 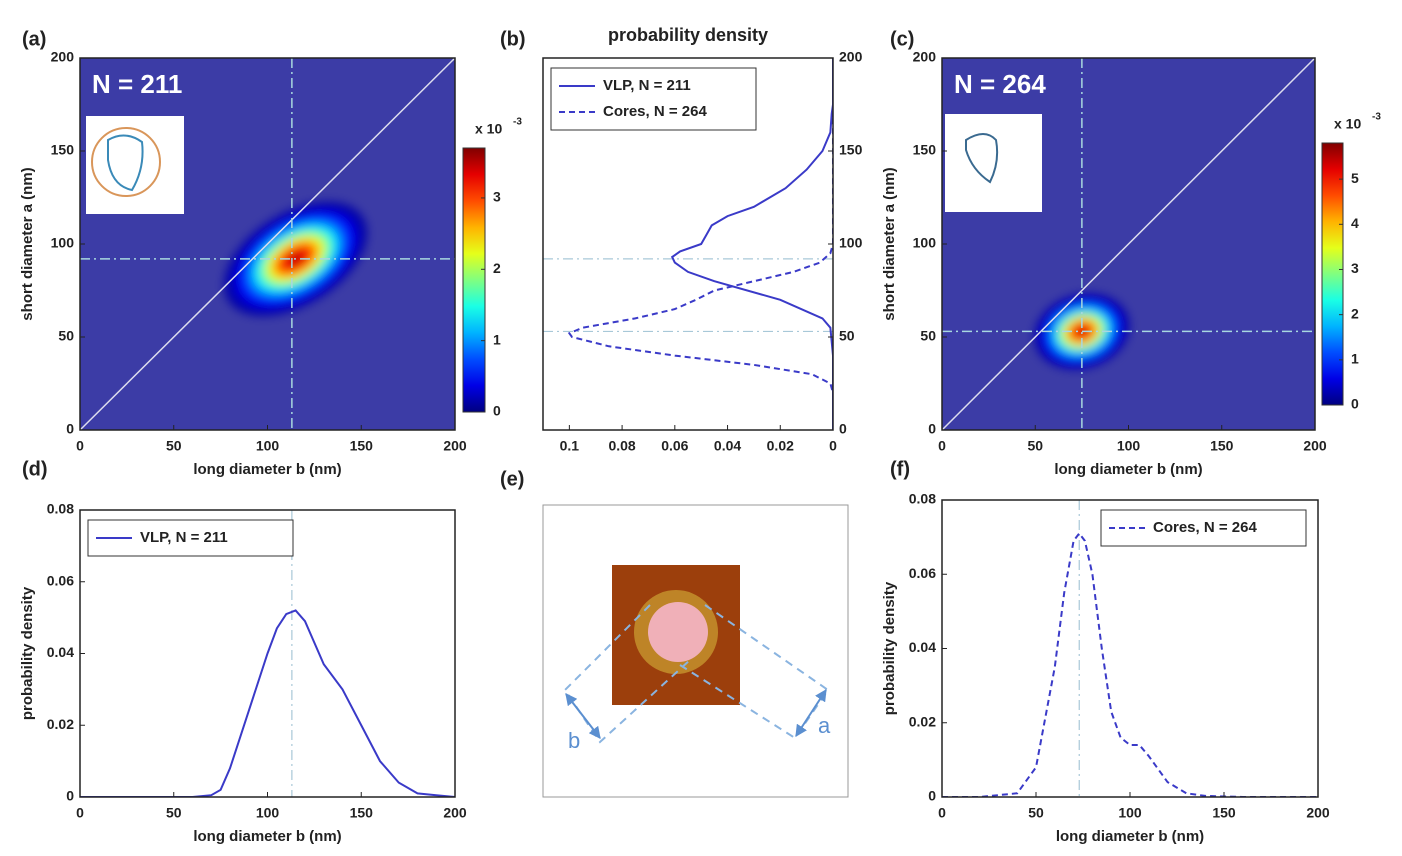 I want to click on label-a: a, so click(x=824, y=725).